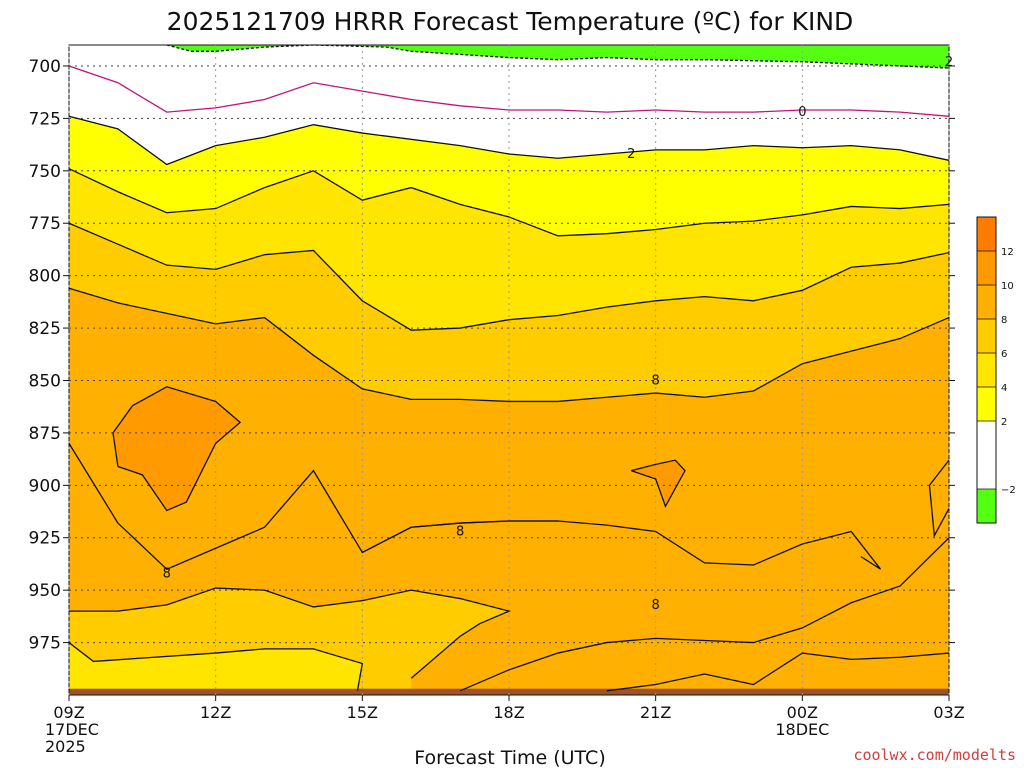 The width and height of the screenshot is (1024, 768). Describe the element at coordinates (45, 119) in the screenshot. I see `y-tick-label: 725` at that location.